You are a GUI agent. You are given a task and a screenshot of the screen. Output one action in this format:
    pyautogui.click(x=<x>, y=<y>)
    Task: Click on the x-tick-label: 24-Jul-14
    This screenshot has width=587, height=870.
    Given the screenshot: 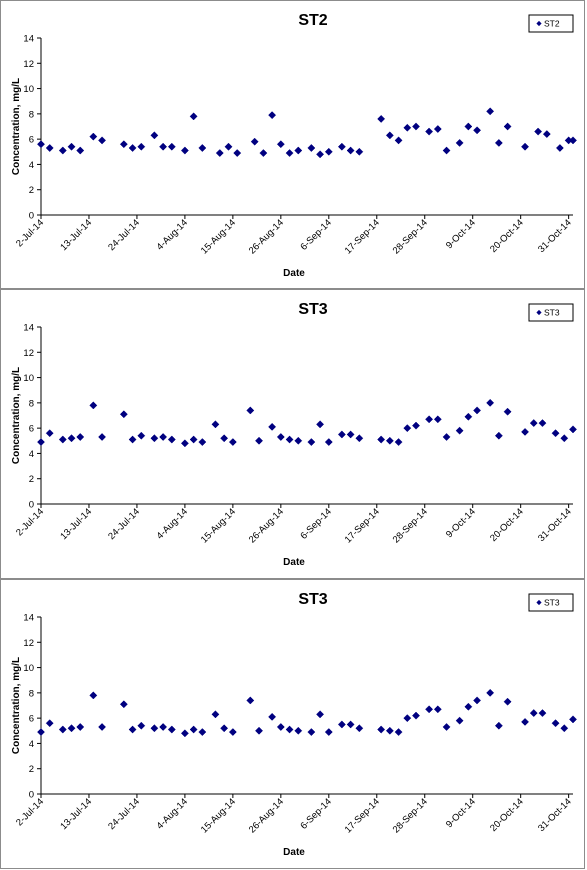 What is the action you would take?
    pyautogui.click(x=124, y=524)
    